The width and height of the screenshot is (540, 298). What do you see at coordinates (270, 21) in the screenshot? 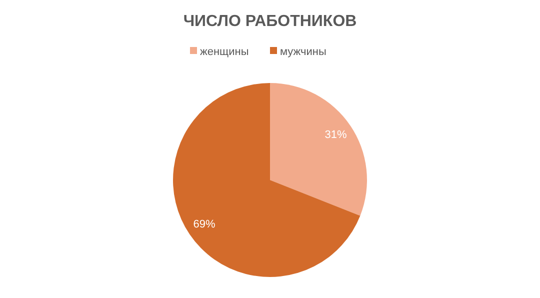
I see `chart-title: ЧИСЛО РАБОТНИКОВ` at bounding box center [270, 21].